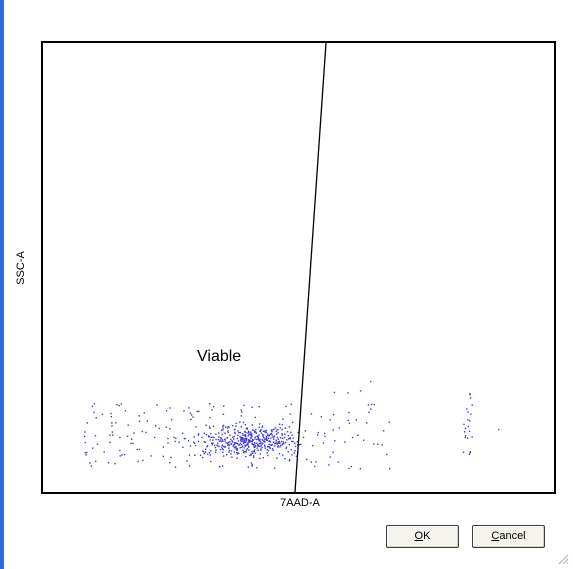 Image resolution: width=573 pixels, height=569 pixels. I want to click on x-axis-label: 7AAD-A, so click(300, 503).